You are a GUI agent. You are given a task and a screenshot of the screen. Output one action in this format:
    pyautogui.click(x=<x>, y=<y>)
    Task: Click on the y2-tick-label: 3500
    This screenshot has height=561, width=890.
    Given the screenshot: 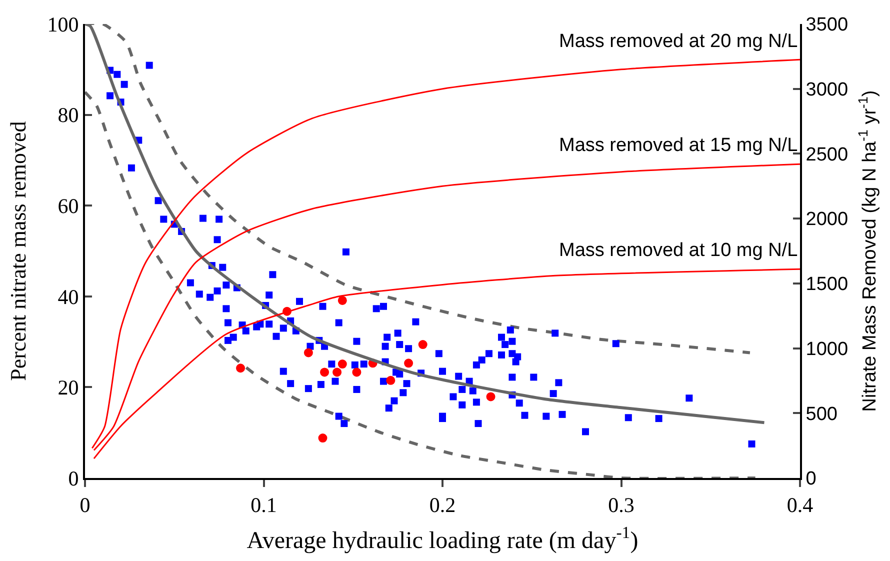 What is the action you would take?
    pyautogui.click(x=827, y=25)
    